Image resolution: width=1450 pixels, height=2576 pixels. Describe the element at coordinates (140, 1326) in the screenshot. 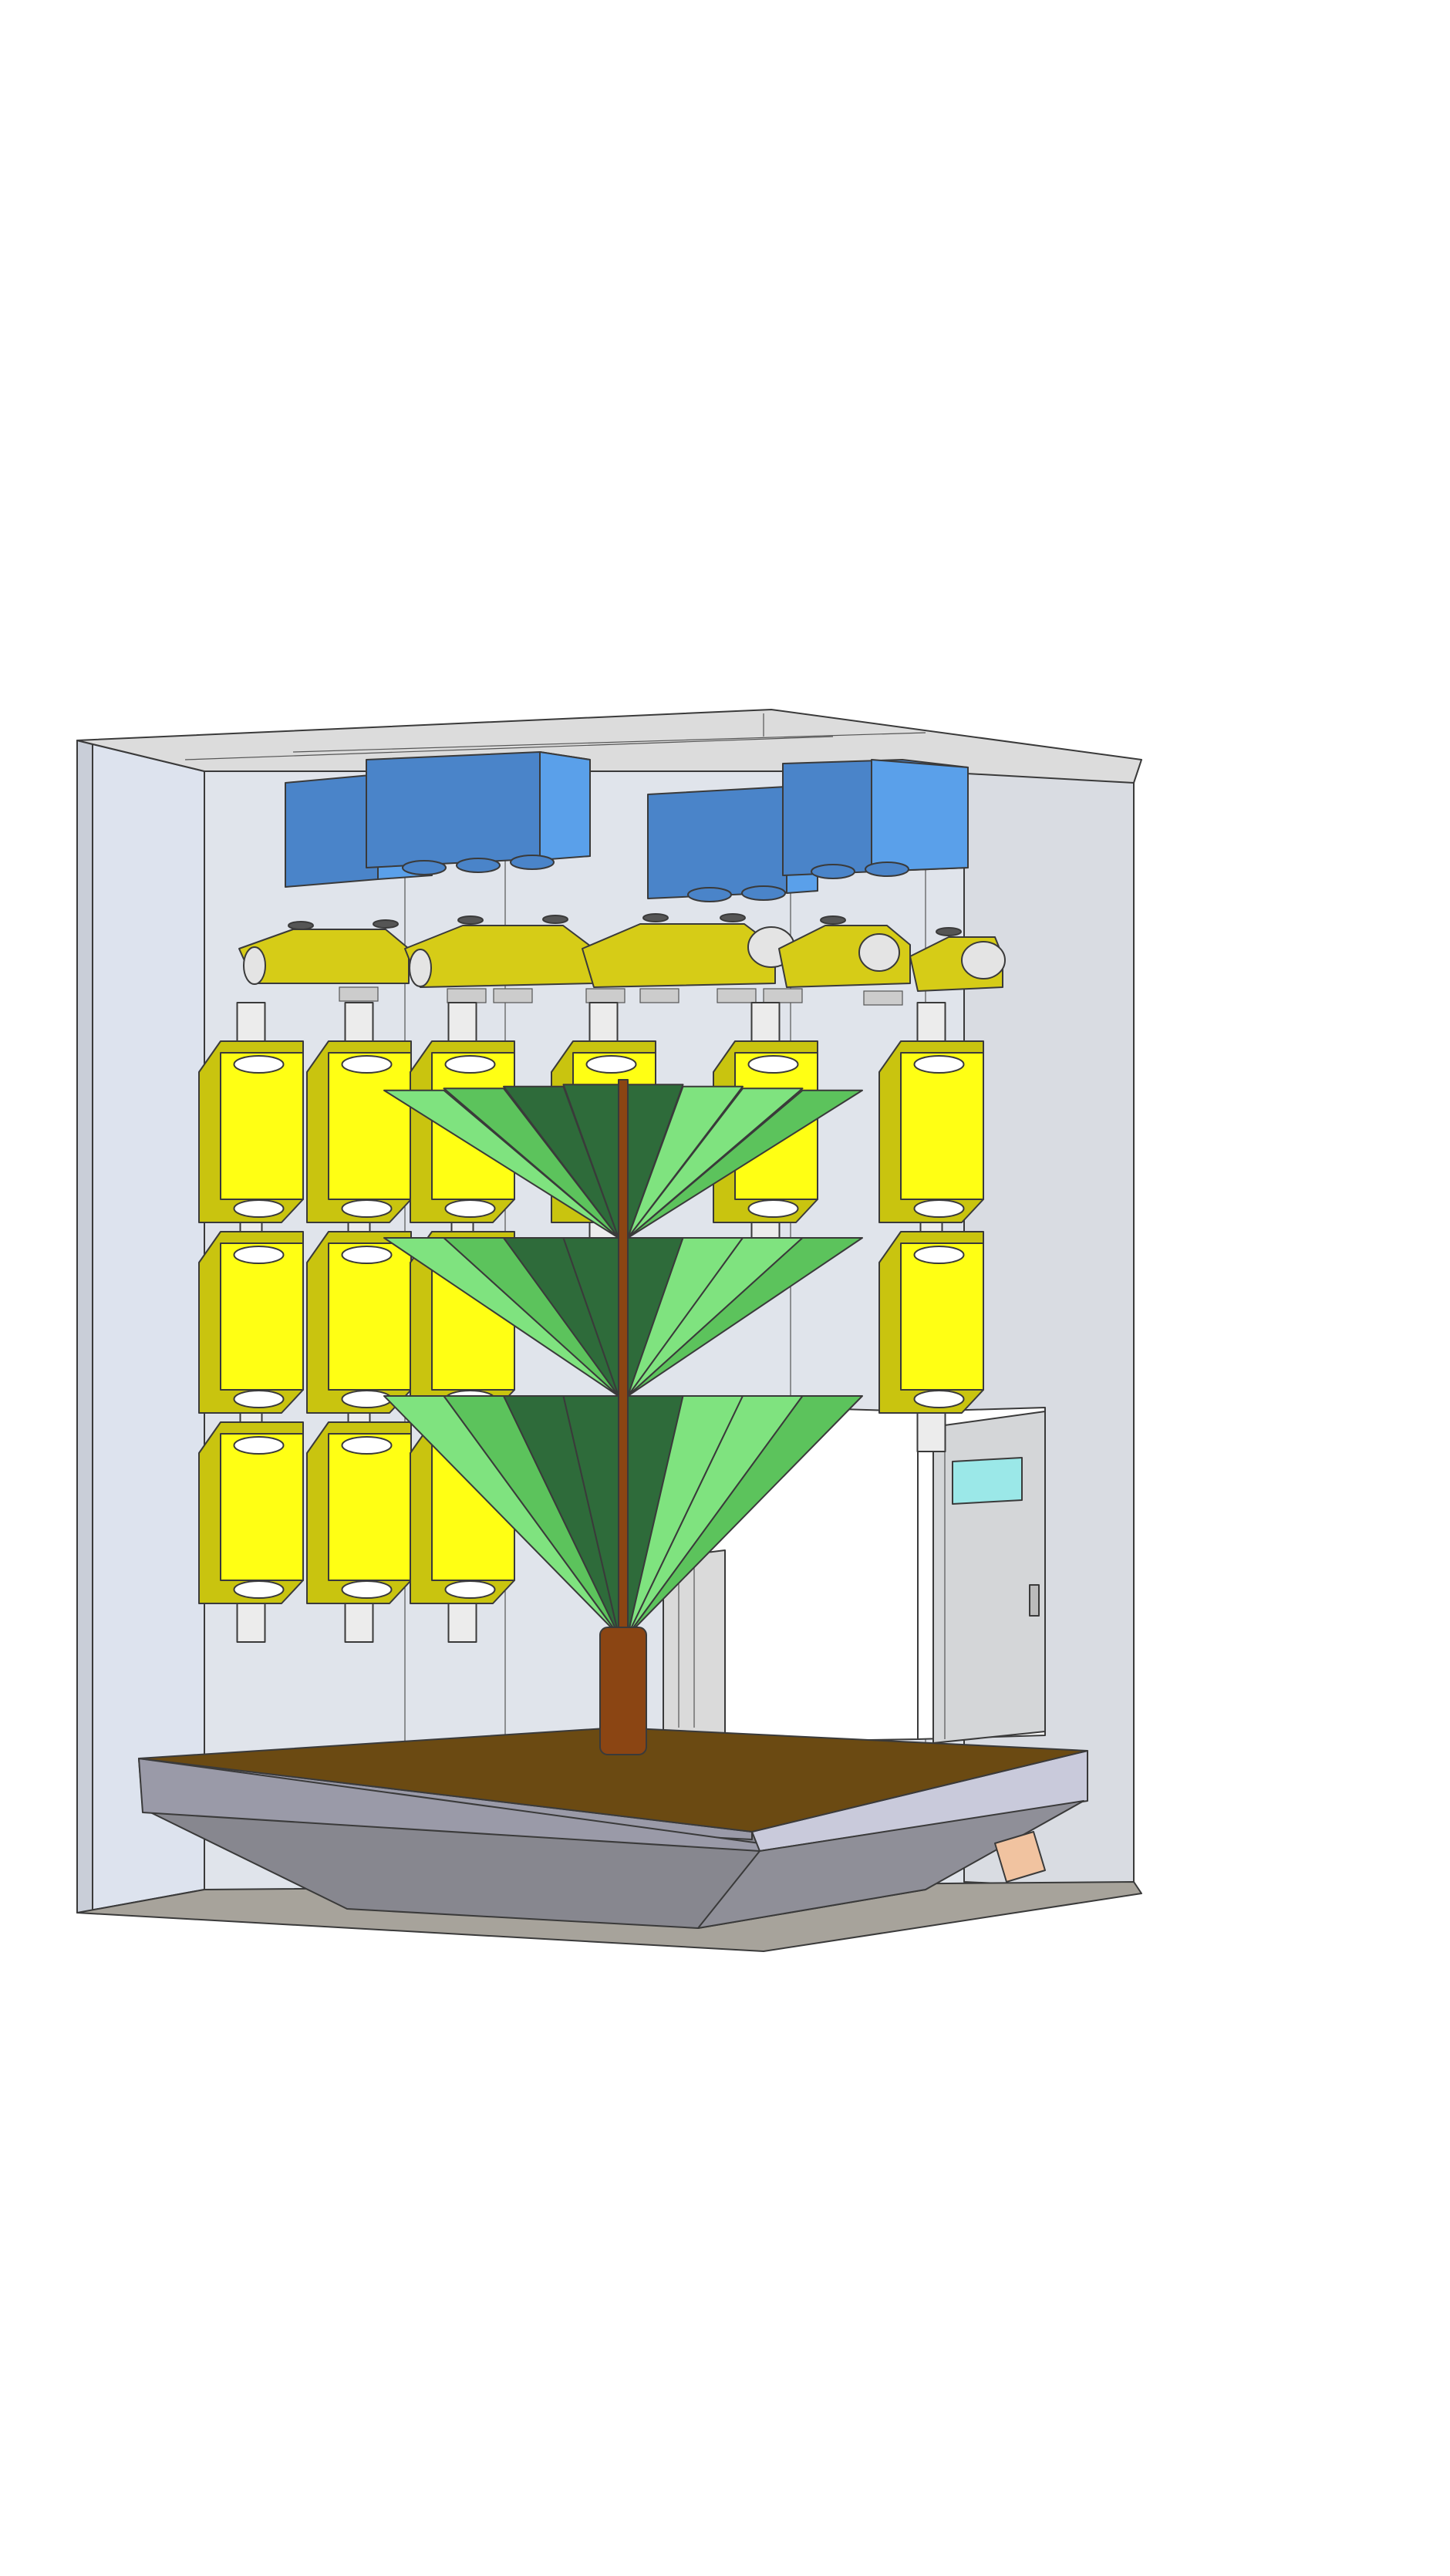

I see `left-wall` at that location.